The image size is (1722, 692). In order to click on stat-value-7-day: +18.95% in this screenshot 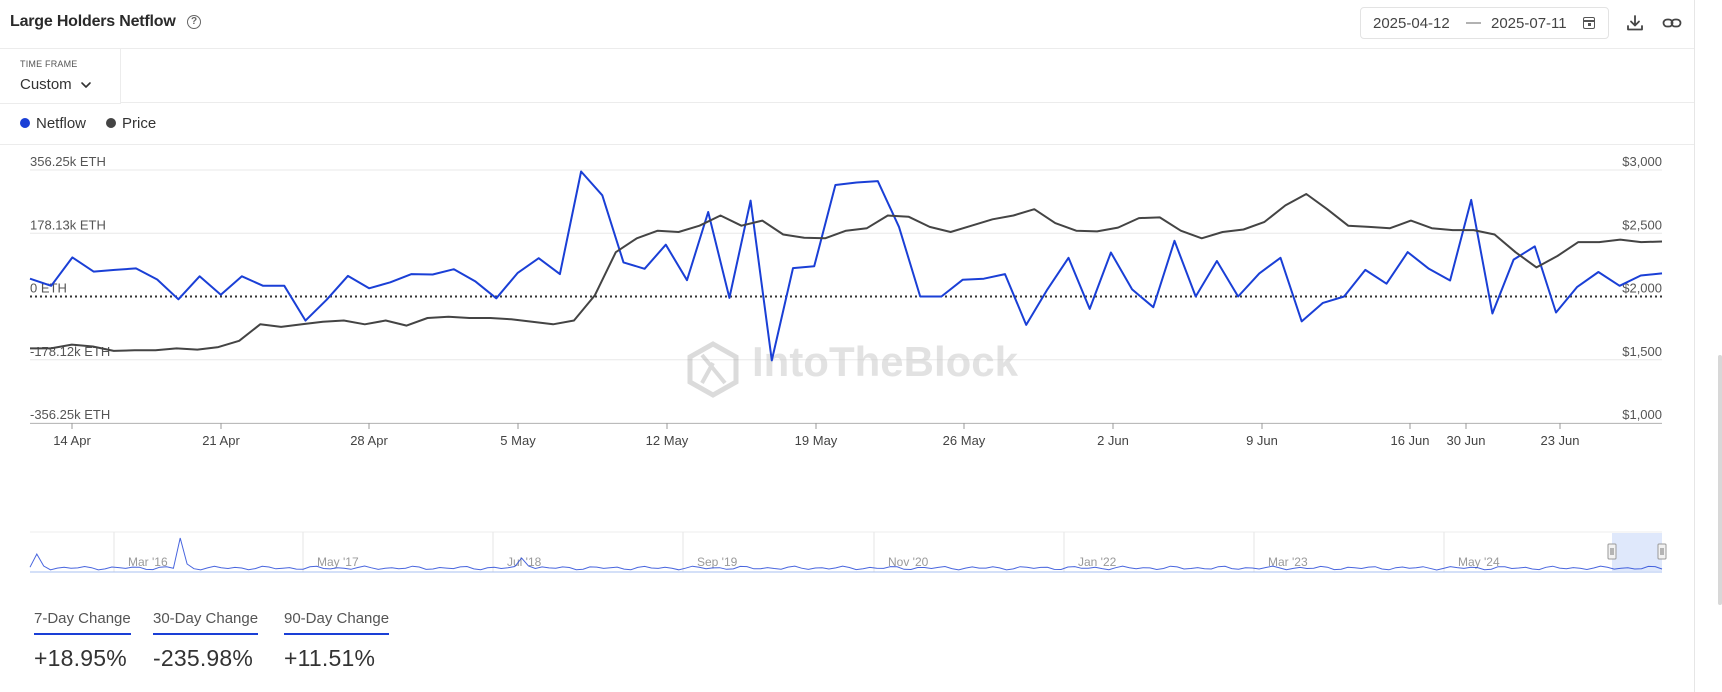, I will do `click(80, 658)`.